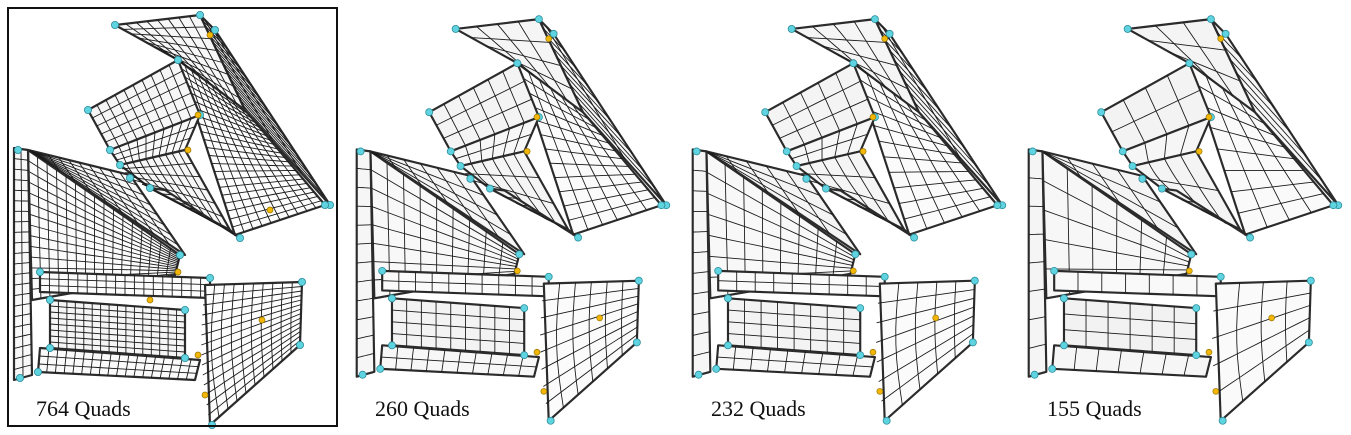 This screenshot has width=1351, height=435. What do you see at coordinates (23, 264) in the screenshot?
I see `patch-surface` at bounding box center [23, 264].